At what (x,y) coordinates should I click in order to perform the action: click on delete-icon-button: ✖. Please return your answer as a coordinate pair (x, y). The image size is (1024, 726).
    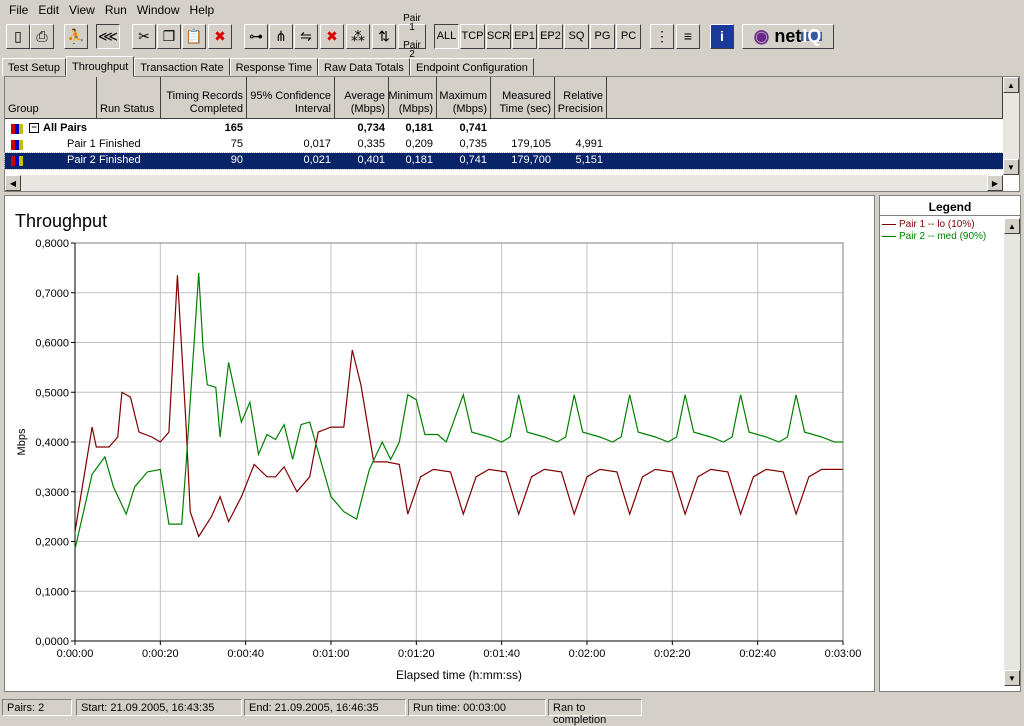
    Looking at the image, I should click on (220, 36).